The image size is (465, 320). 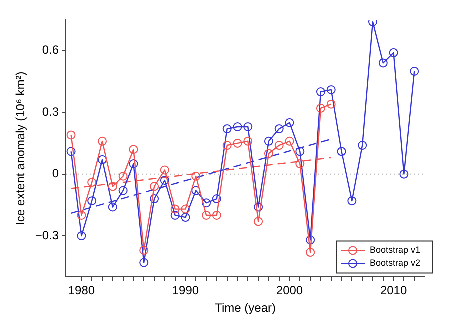 I want to click on y-tick-label: −0.3, so click(x=47, y=235).